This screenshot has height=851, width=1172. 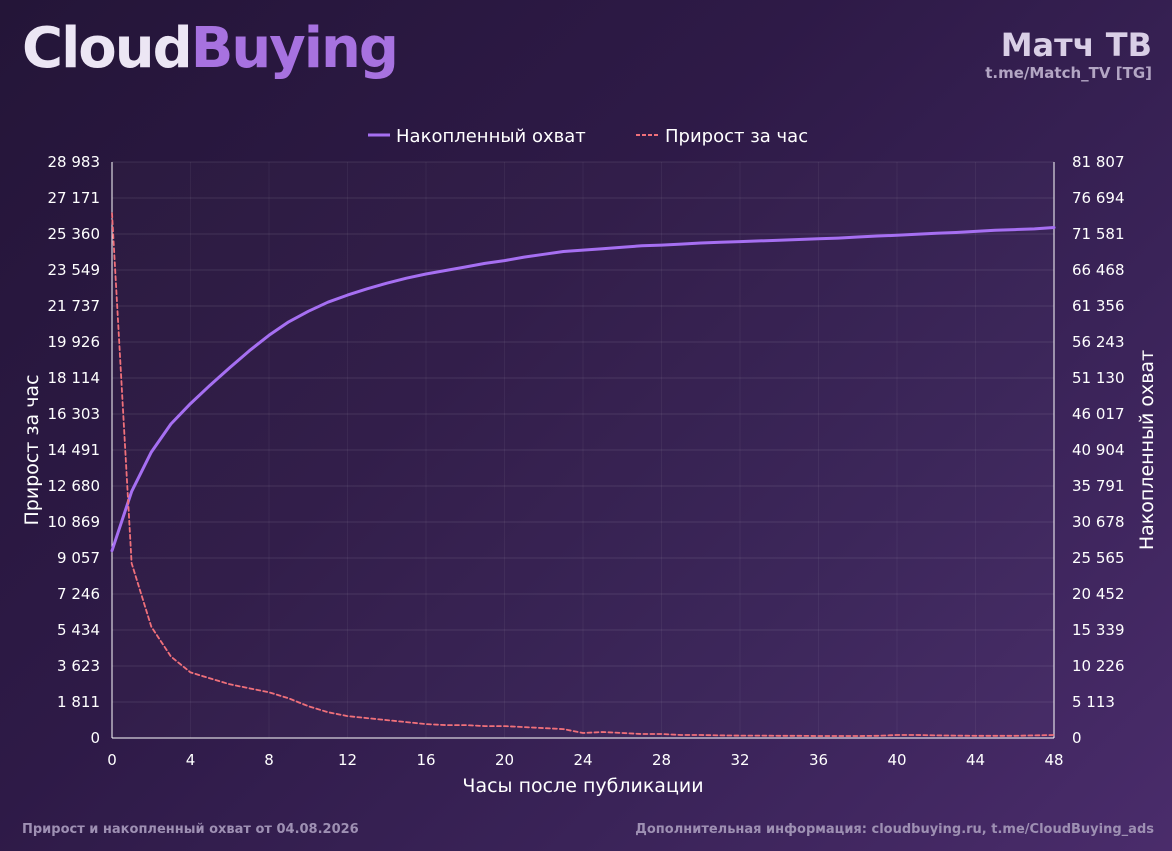 What do you see at coordinates (74, 450) in the screenshot?
I see `y-tick-label-left: 14 491` at bounding box center [74, 450].